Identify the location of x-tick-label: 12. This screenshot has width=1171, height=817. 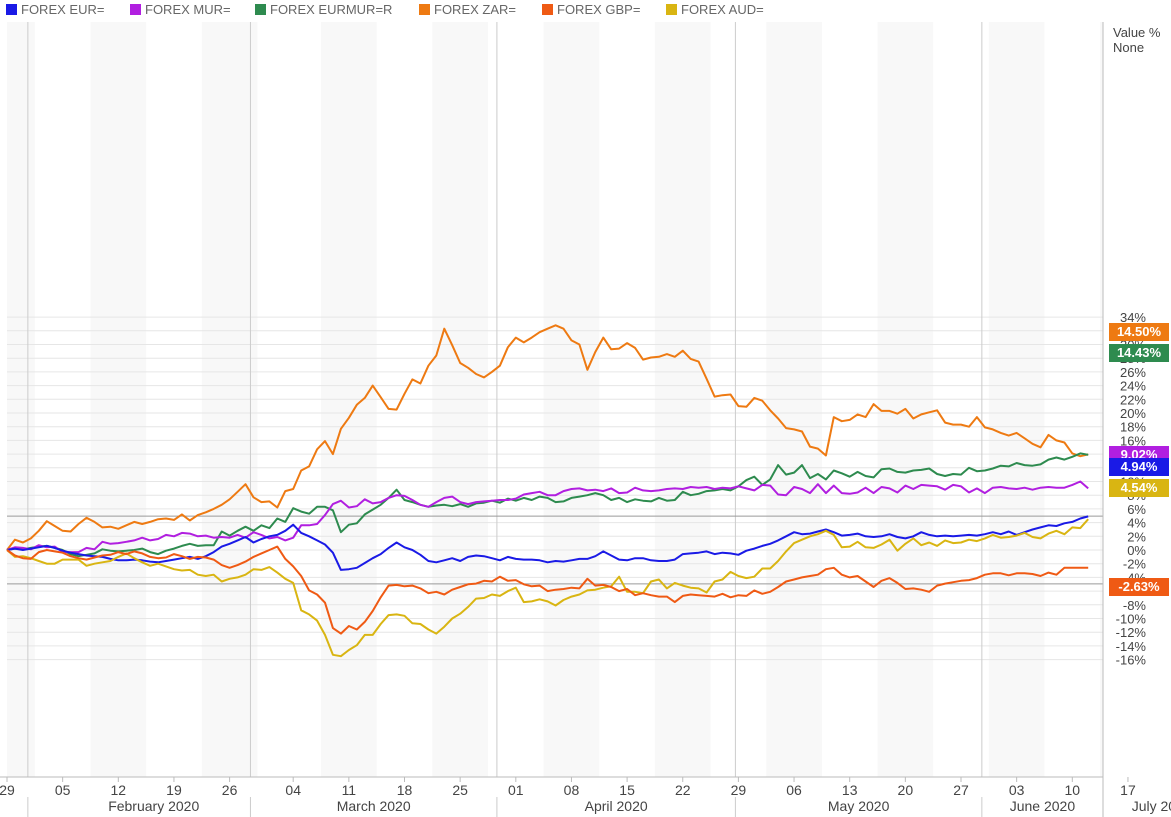
(119, 790).